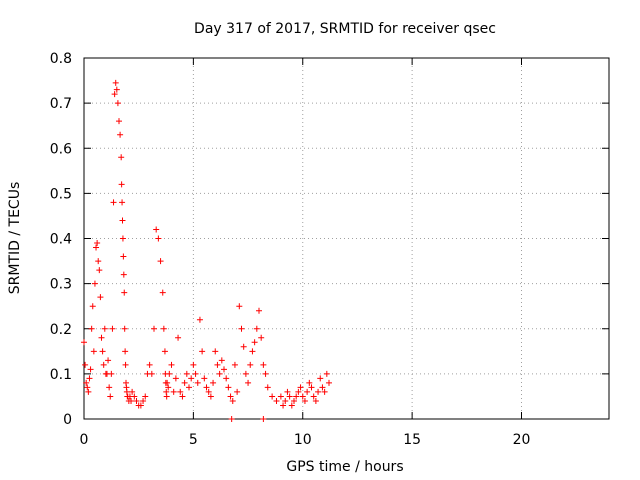 The height and width of the screenshot is (480, 640). Describe the element at coordinates (61, 240) in the screenshot. I see `y-tick-label: 0.4` at that location.